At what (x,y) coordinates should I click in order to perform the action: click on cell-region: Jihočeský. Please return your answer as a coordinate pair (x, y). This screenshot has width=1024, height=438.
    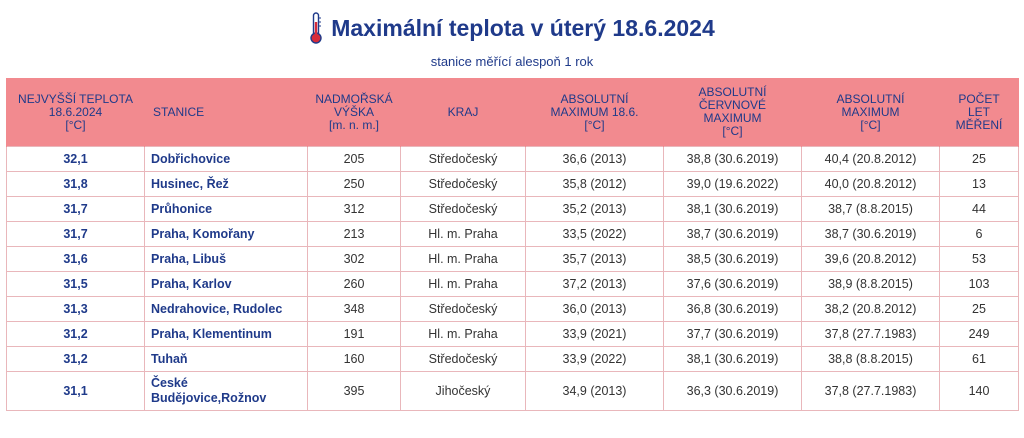
    Looking at the image, I should click on (463, 391).